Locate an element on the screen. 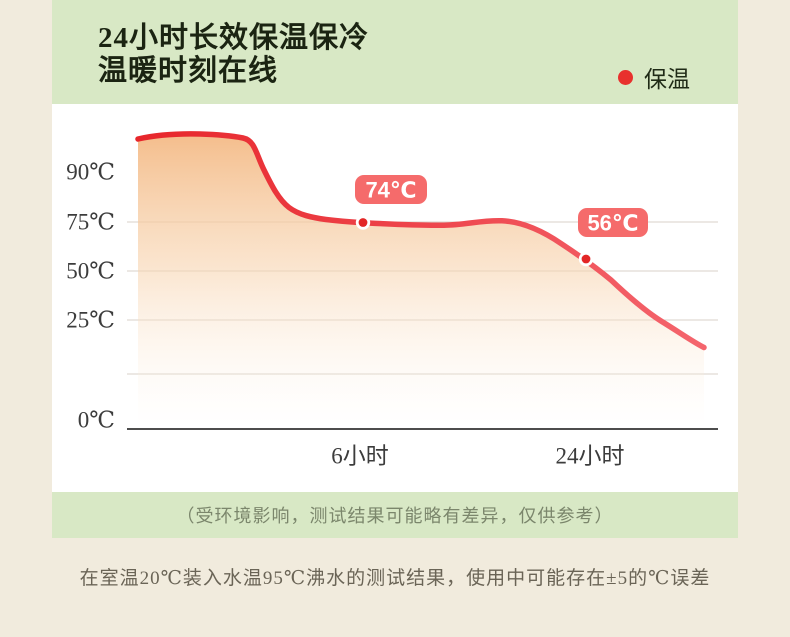 The image size is (790, 637). chart-note-strip: （受环境影响，测试结果可能略有差异，仅供参考） is located at coordinates (395, 515).